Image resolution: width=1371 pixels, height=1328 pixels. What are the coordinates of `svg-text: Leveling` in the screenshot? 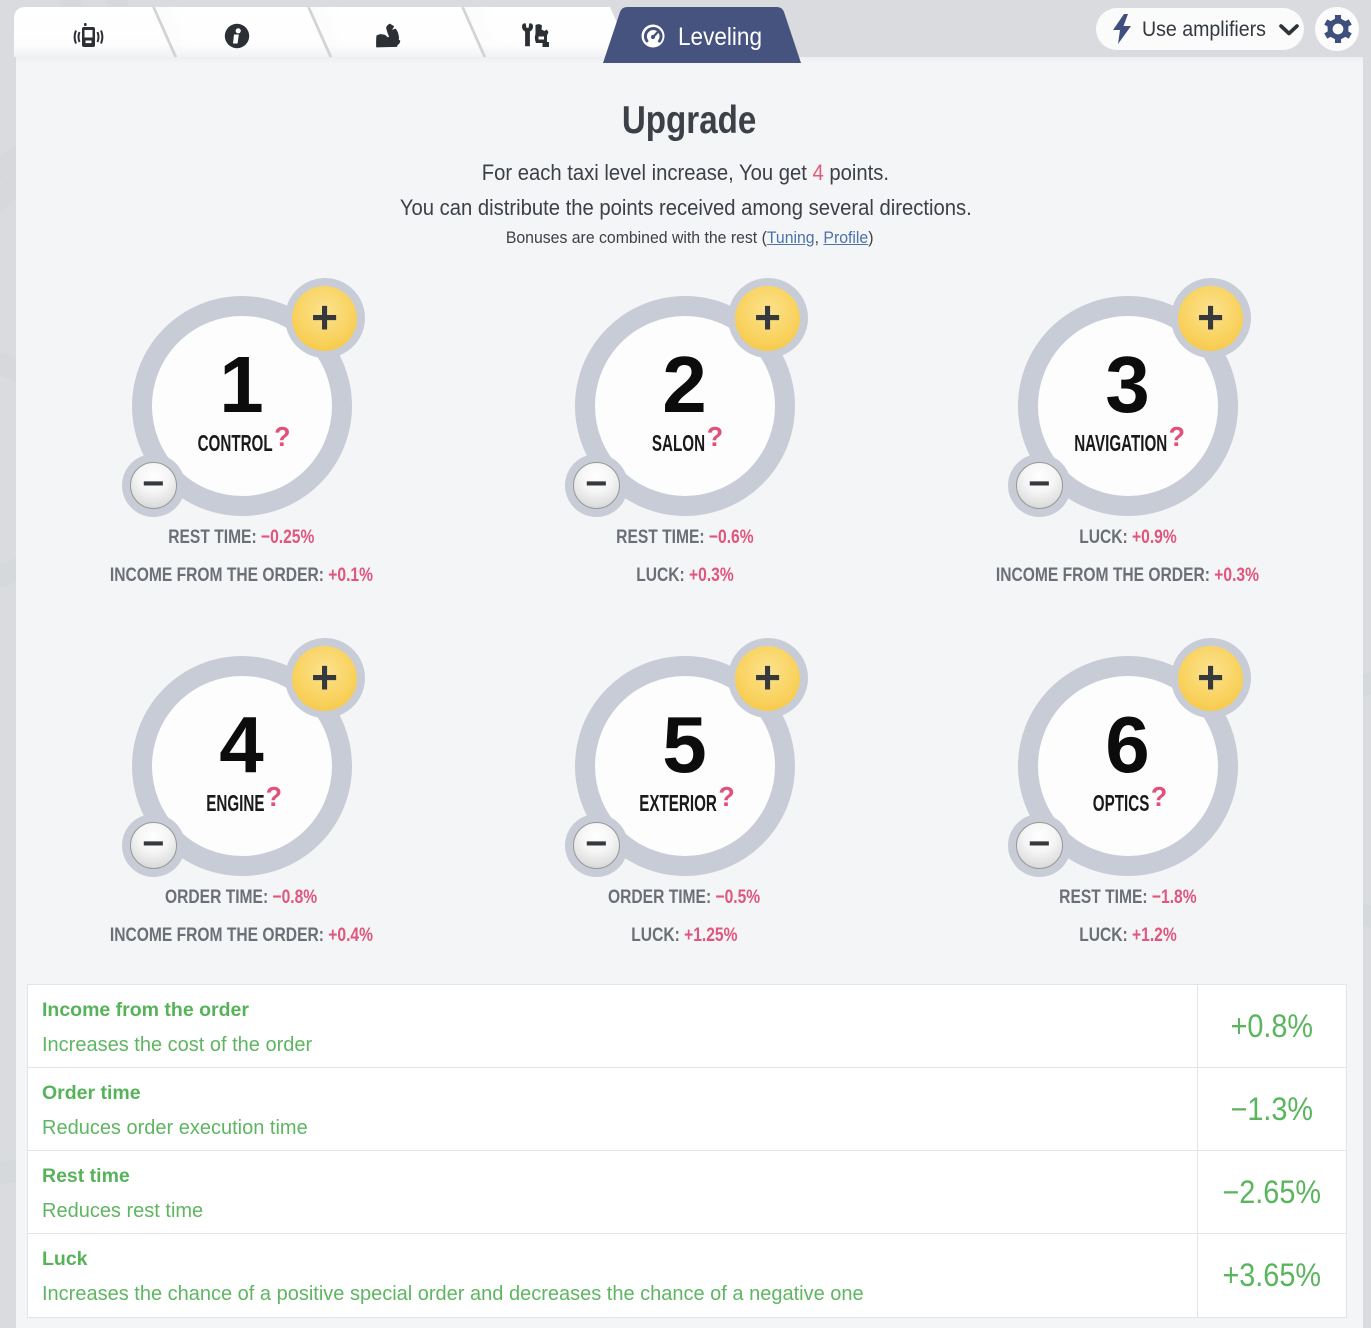 It's located at (720, 37).